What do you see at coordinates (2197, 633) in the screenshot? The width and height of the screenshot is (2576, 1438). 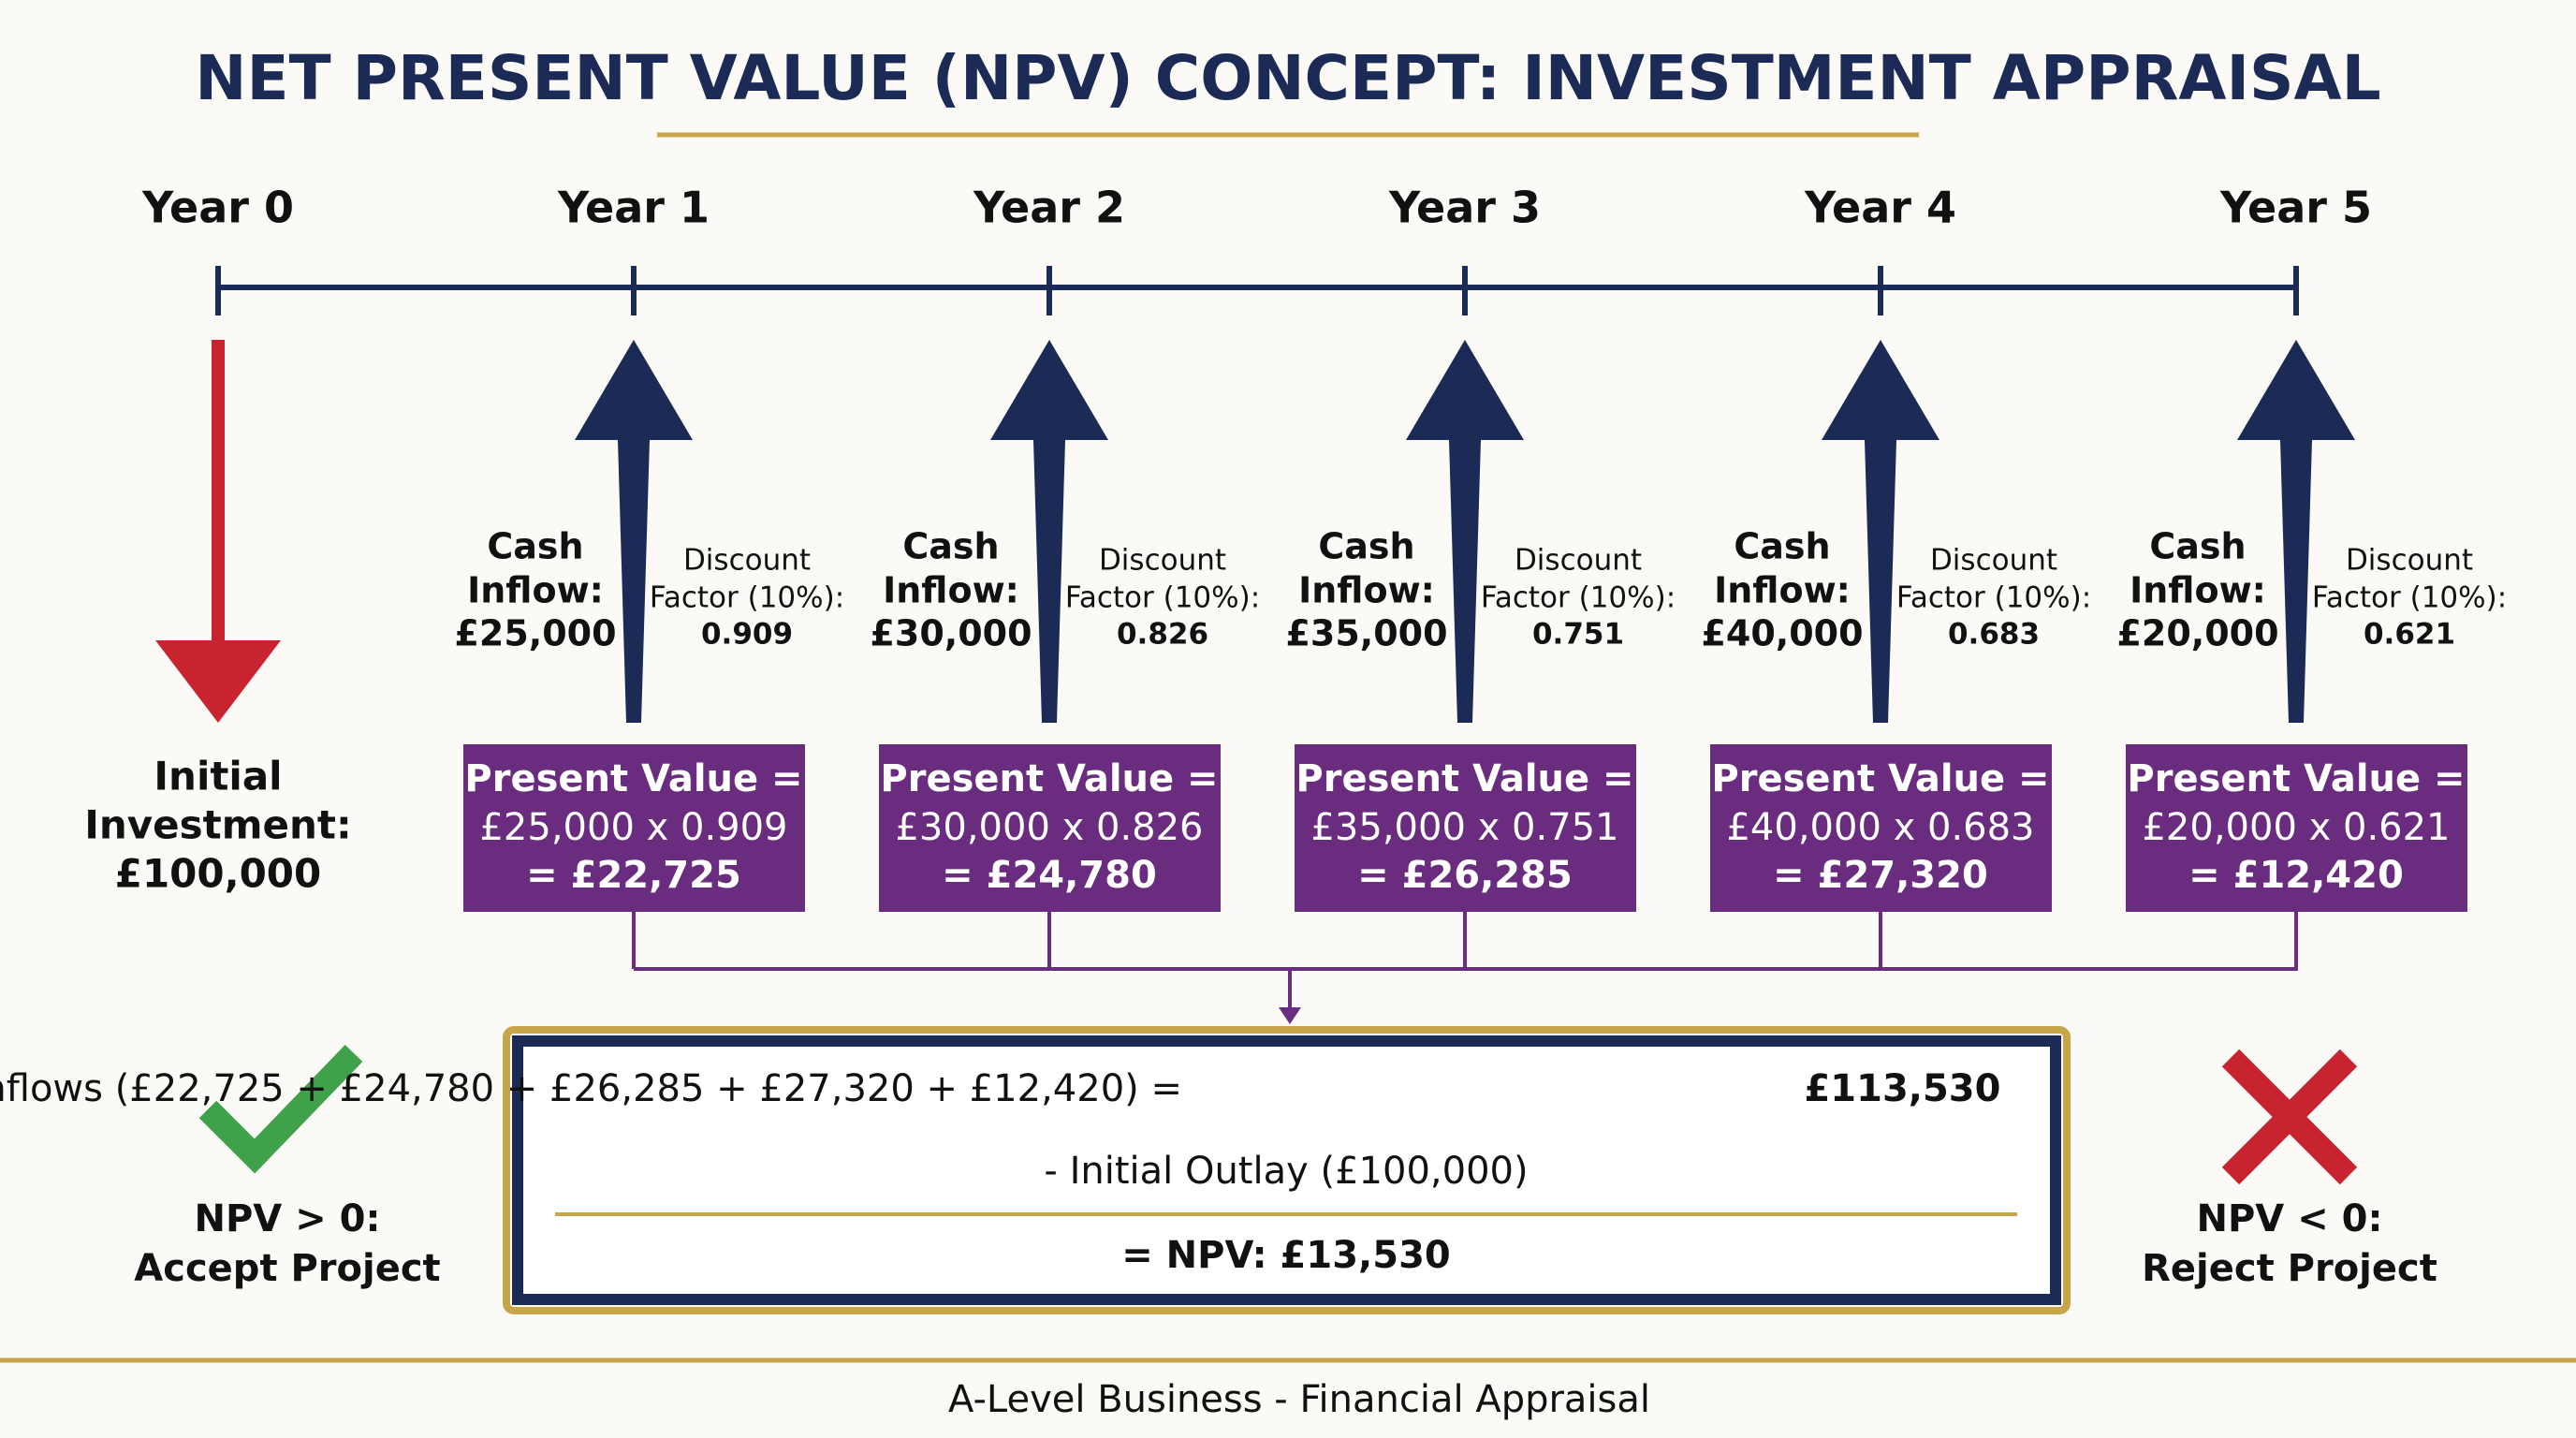 I see `cash-amount: £20,000` at bounding box center [2197, 633].